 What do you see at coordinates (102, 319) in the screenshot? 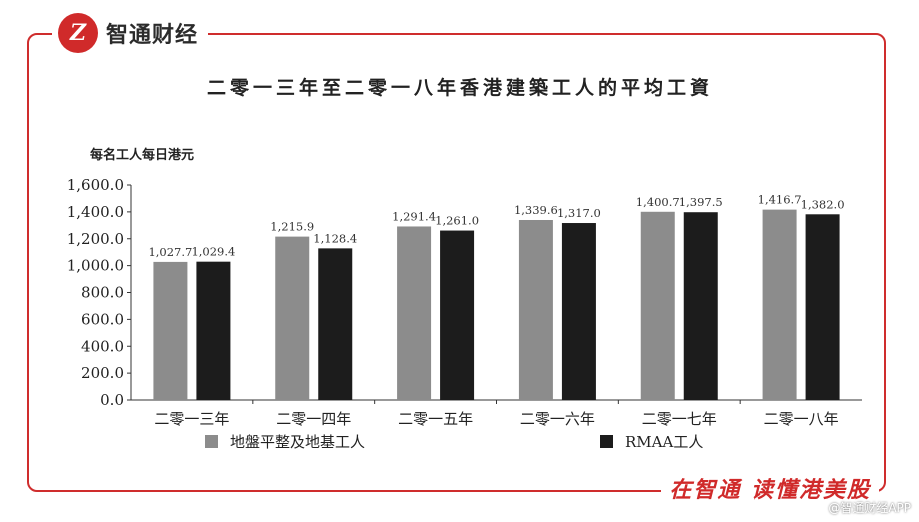
I see `y-tick-label: 600.0` at bounding box center [102, 319].